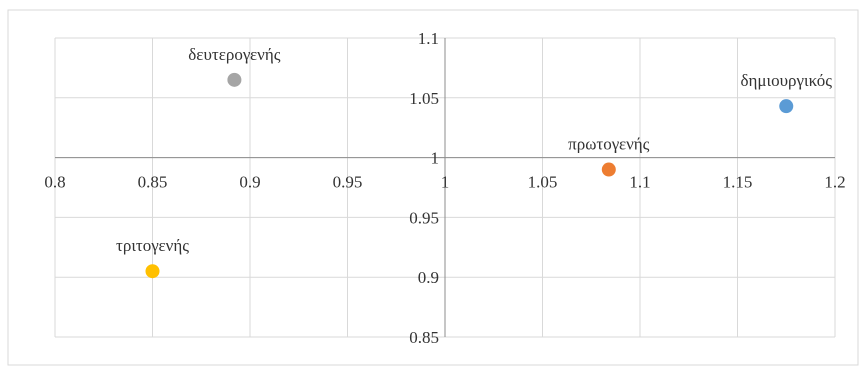 The width and height of the screenshot is (866, 367). What do you see at coordinates (424, 217) in the screenshot?
I see `y-tick-label-2: 0.95` at bounding box center [424, 217].